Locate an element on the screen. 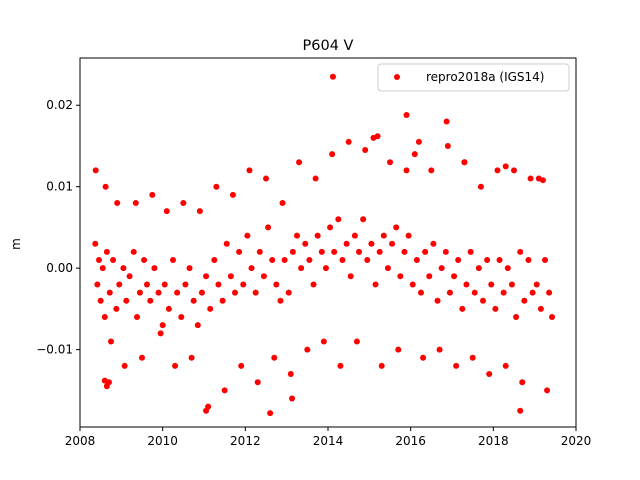 This screenshot has height=480, width=640. legend-marker is located at coordinates (397, 77).